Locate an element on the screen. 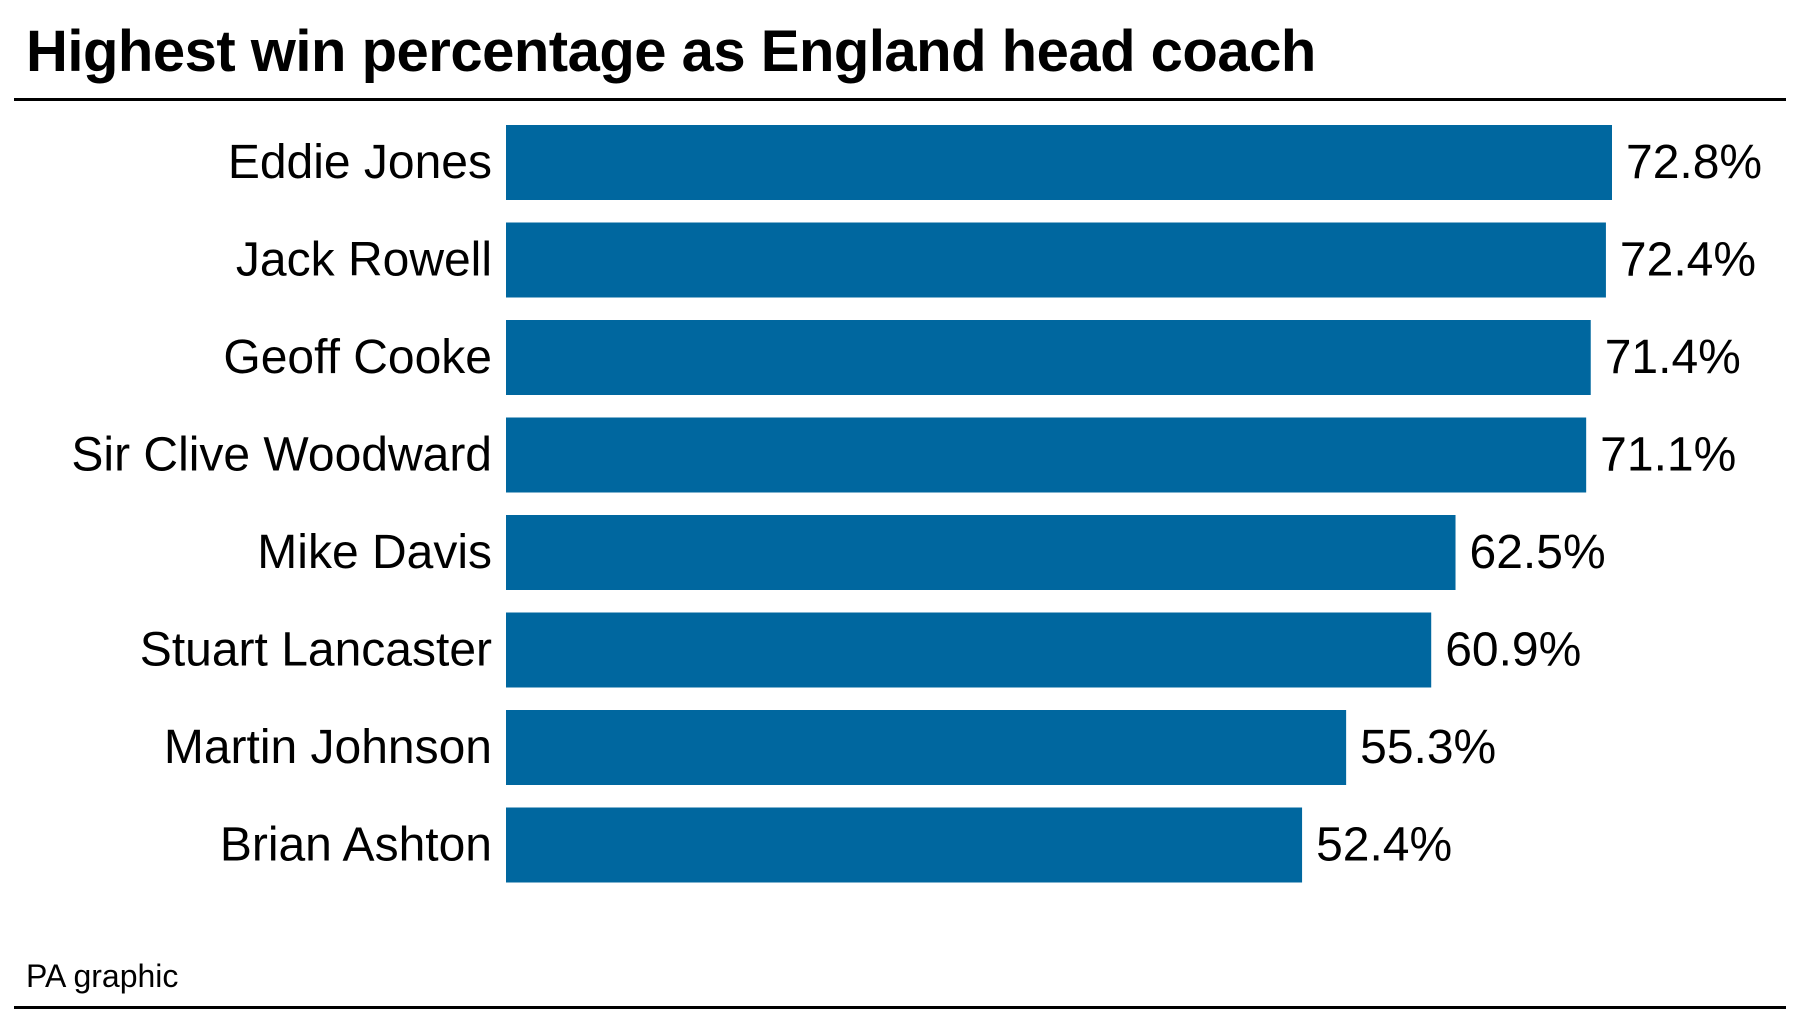 This screenshot has width=1800, height=1013. value-label-7: 55.3% is located at coordinates (1428, 747).